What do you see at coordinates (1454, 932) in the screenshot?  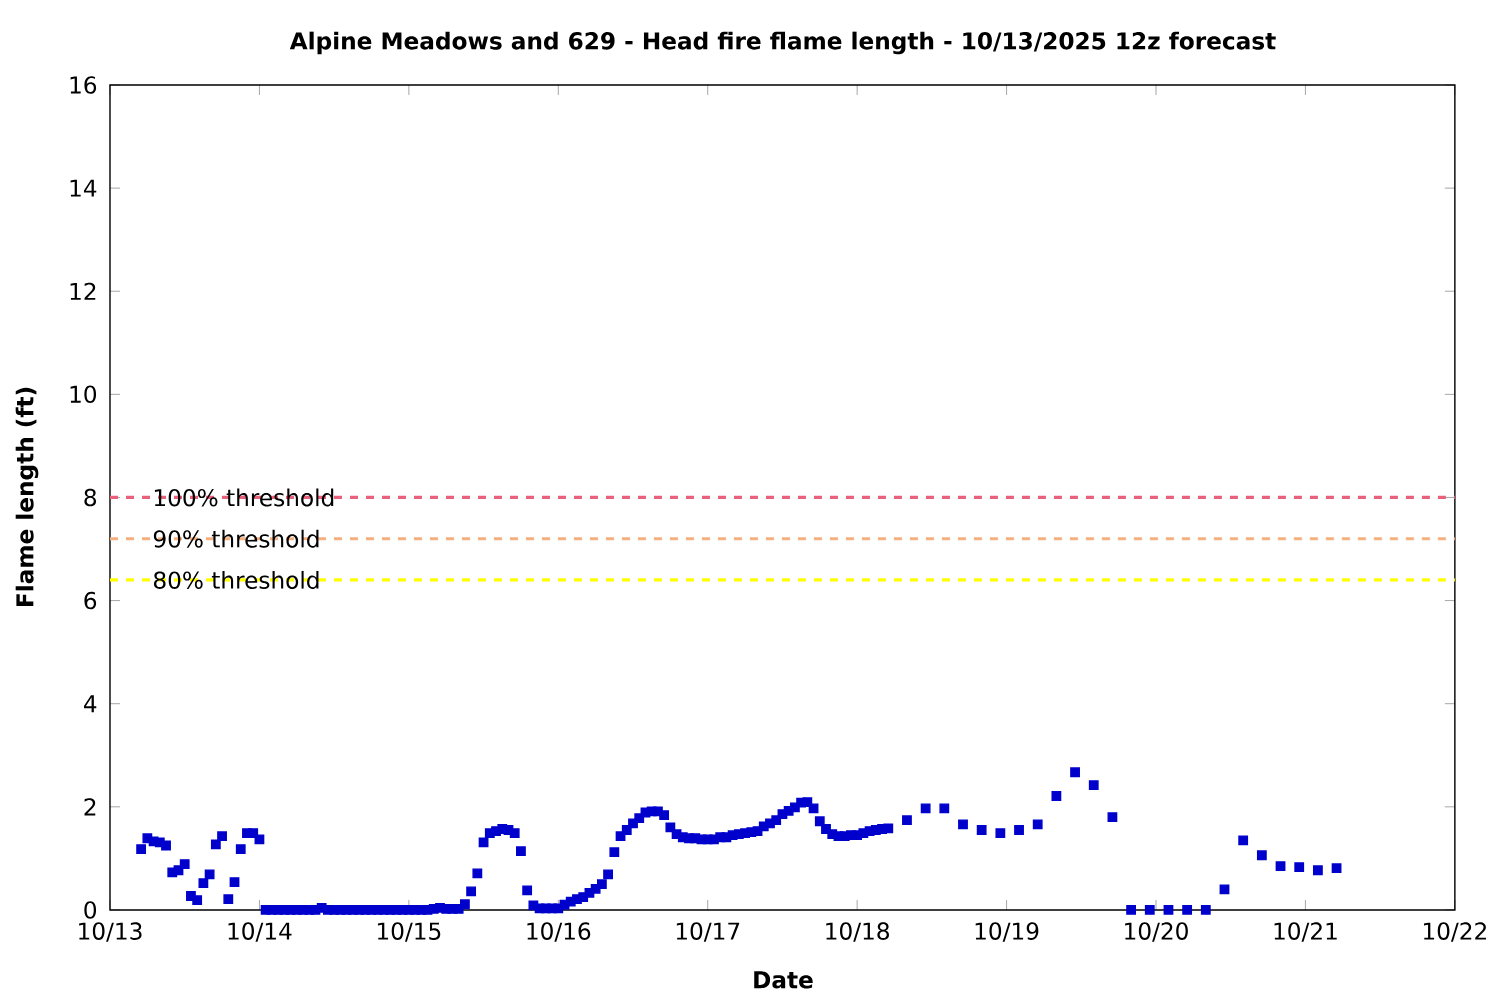 I see `x-tick-label: 10/22` at bounding box center [1454, 932].